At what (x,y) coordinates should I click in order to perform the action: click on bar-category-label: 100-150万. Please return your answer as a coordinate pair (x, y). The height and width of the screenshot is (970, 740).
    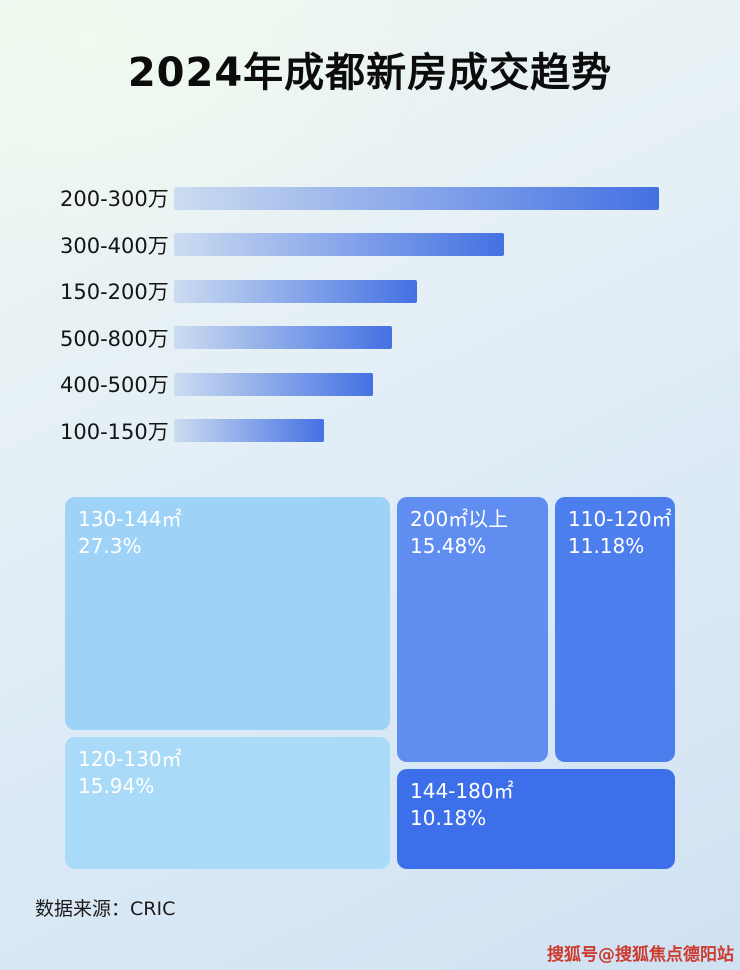
    Looking at the image, I should click on (114, 431).